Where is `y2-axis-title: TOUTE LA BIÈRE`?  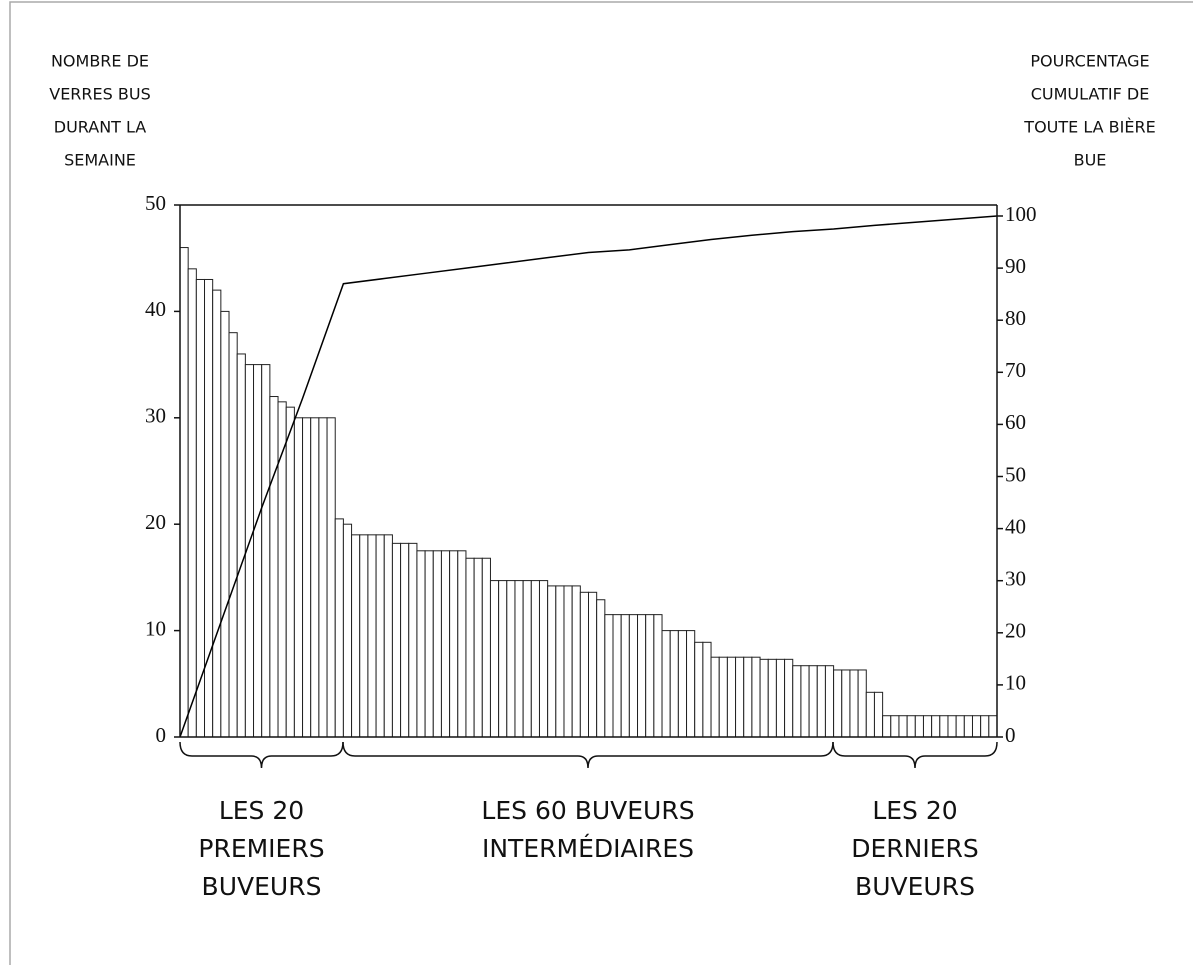 y2-axis-title: TOUTE LA BIÈRE is located at coordinates (1089, 127).